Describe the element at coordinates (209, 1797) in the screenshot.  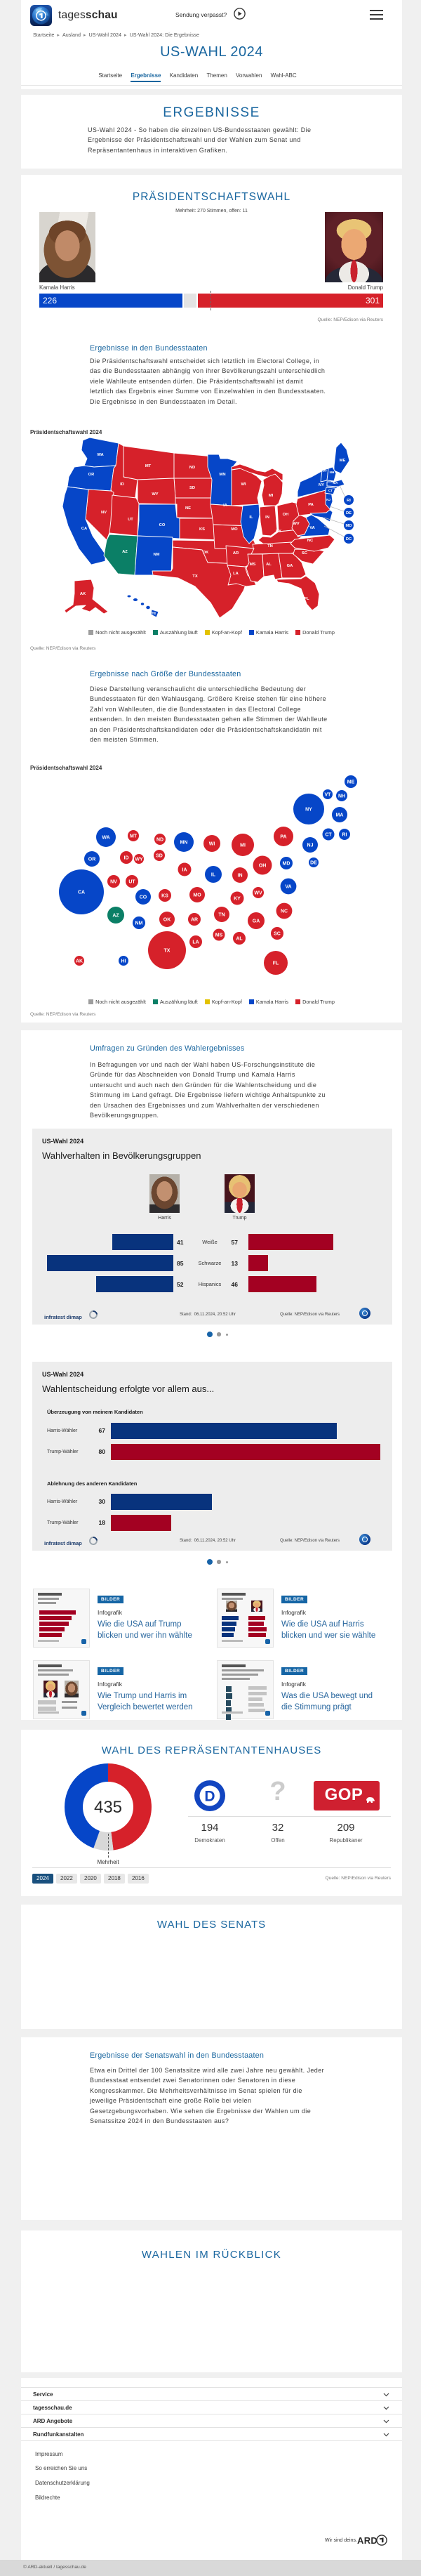
I see `svg-text: D` at that location.